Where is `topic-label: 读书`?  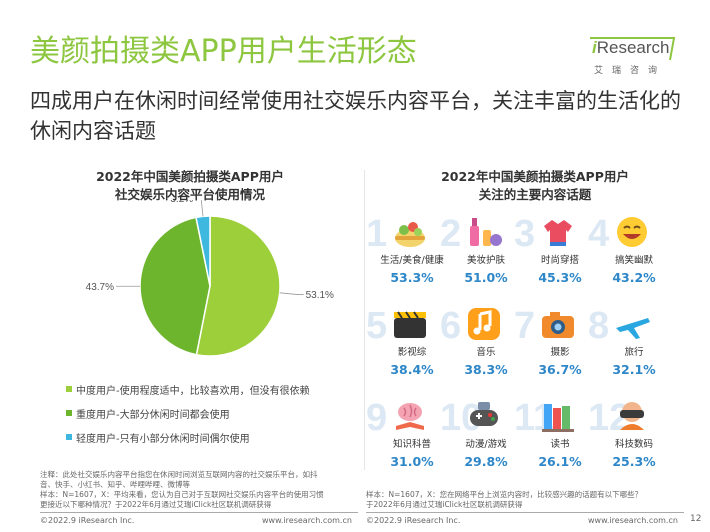
topic-label: 读书 is located at coordinates (560, 444).